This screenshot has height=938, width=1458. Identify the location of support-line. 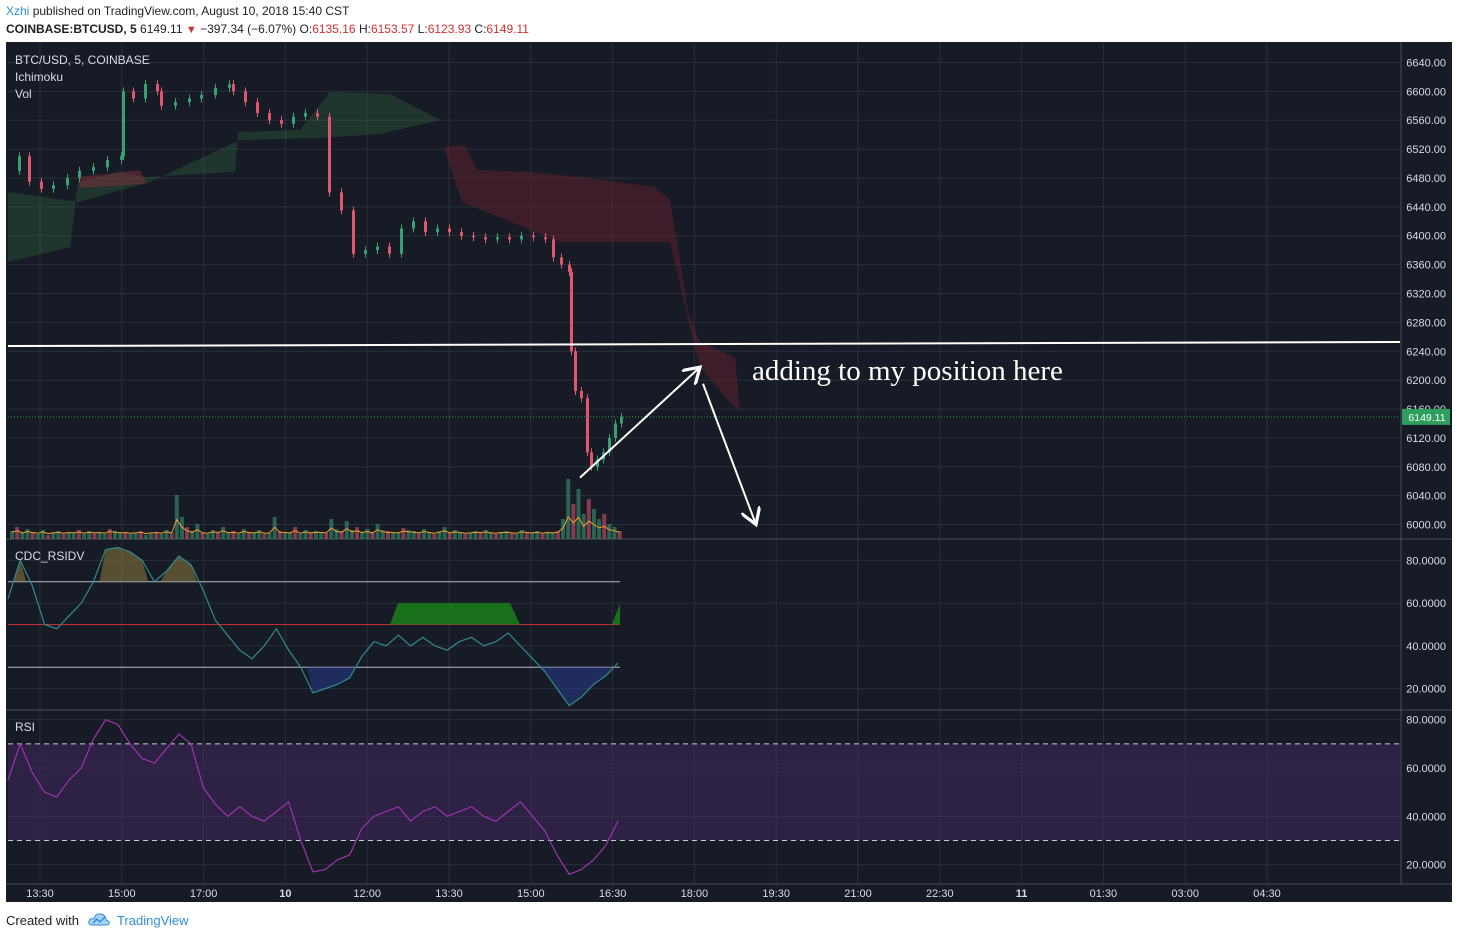
(704, 344).